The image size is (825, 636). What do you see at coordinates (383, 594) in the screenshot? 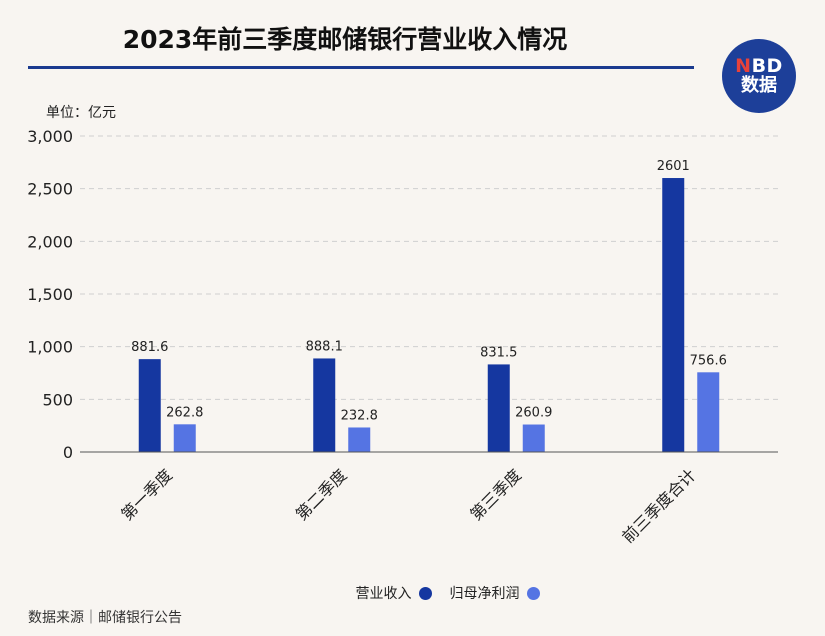
I see `legend-label-revenue: 营业收入` at bounding box center [383, 594].